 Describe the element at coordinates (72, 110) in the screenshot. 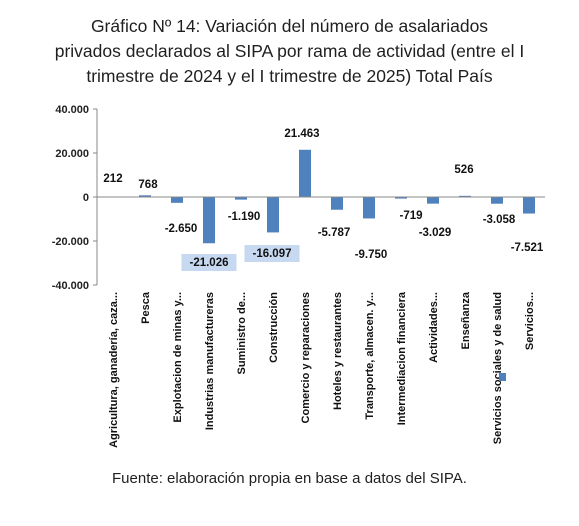

I see `y-tick-label: 40.000` at that location.